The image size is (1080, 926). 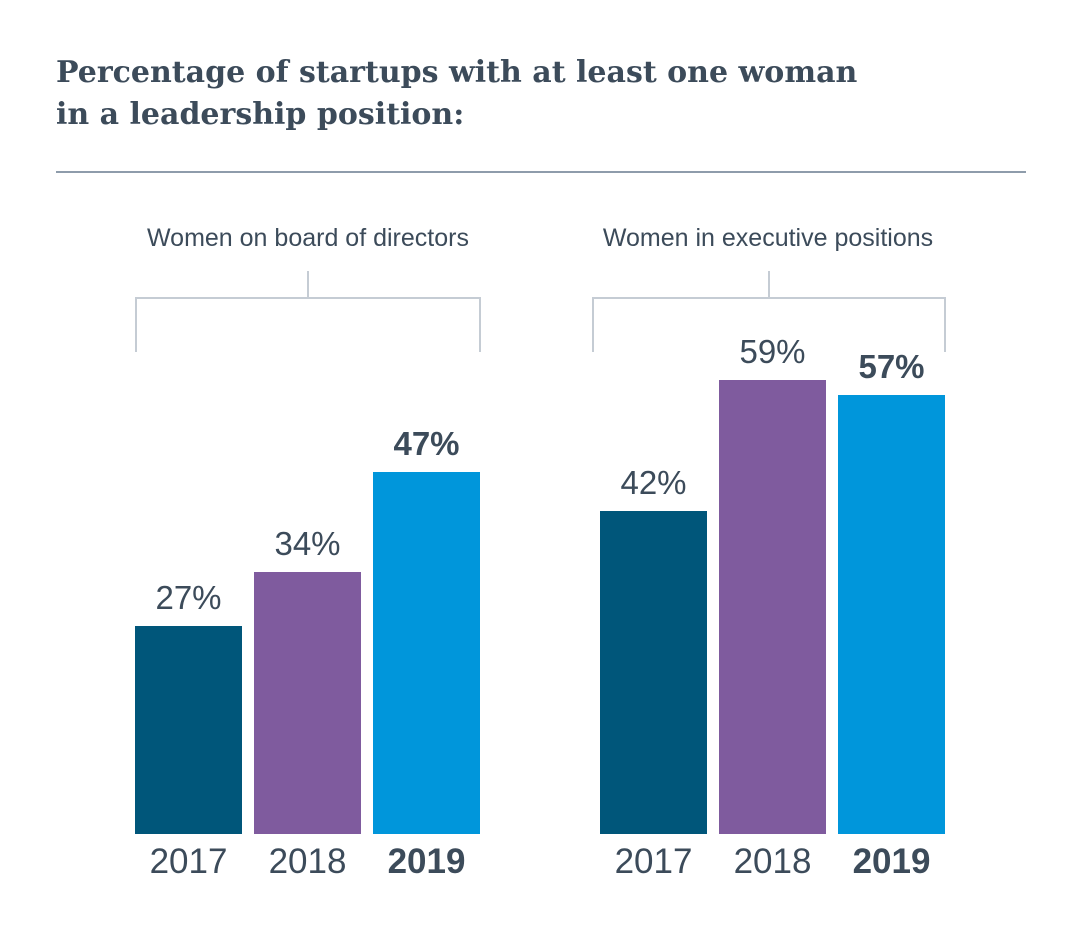 I want to click on bar-board-2018, so click(x=307, y=703).